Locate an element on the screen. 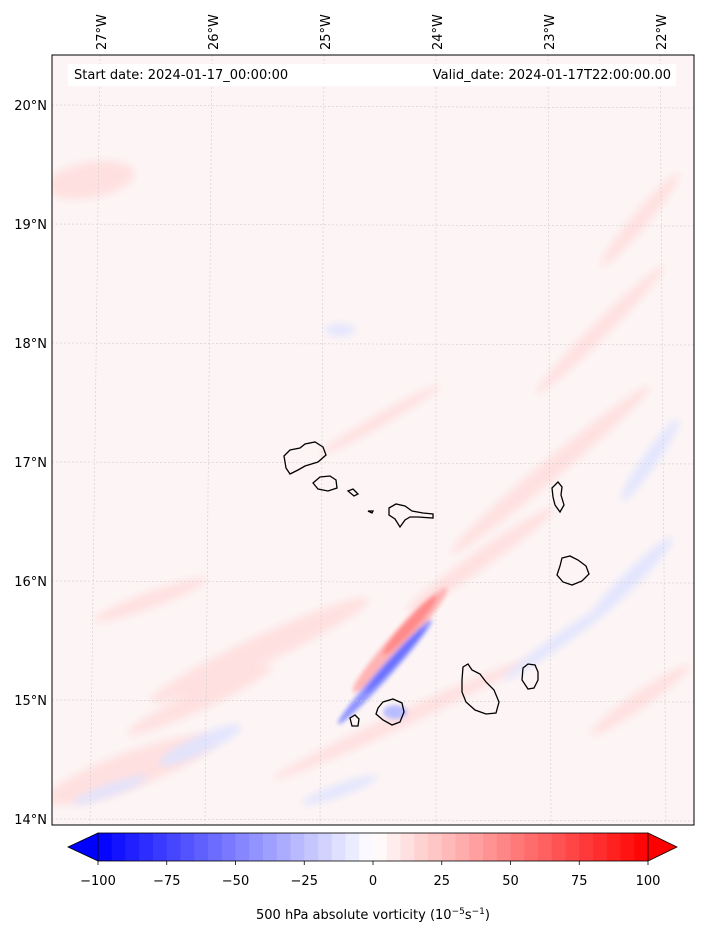 This screenshot has height=936, width=703. island-santiago is located at coordinates (480, 689).